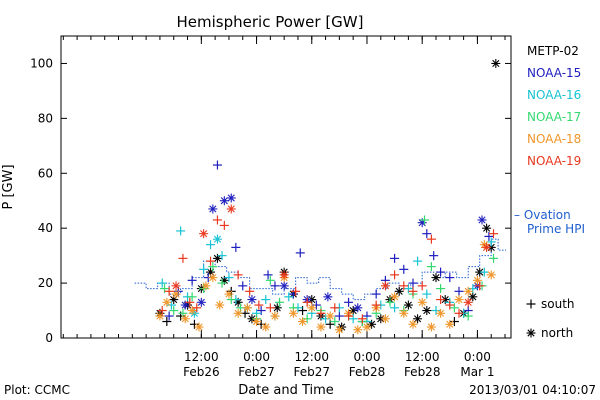  Describe the element at coordinates (554, 95) in the screenshot. I see `legend-entry: NOAA-16` at that location.